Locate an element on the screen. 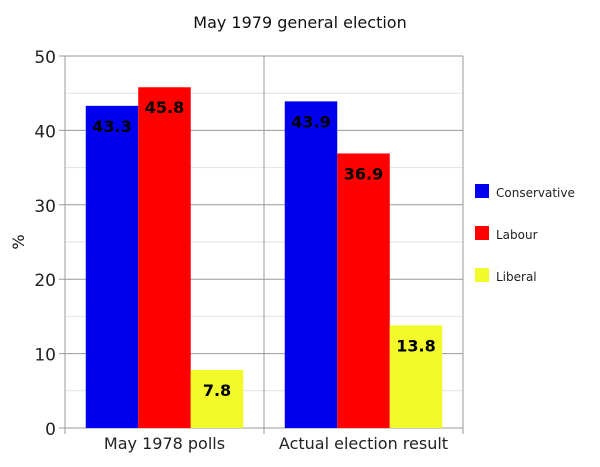 The height and width of the screenshot is (467, 600). y-tick-label: 0 is located at coordinates (50, 430).